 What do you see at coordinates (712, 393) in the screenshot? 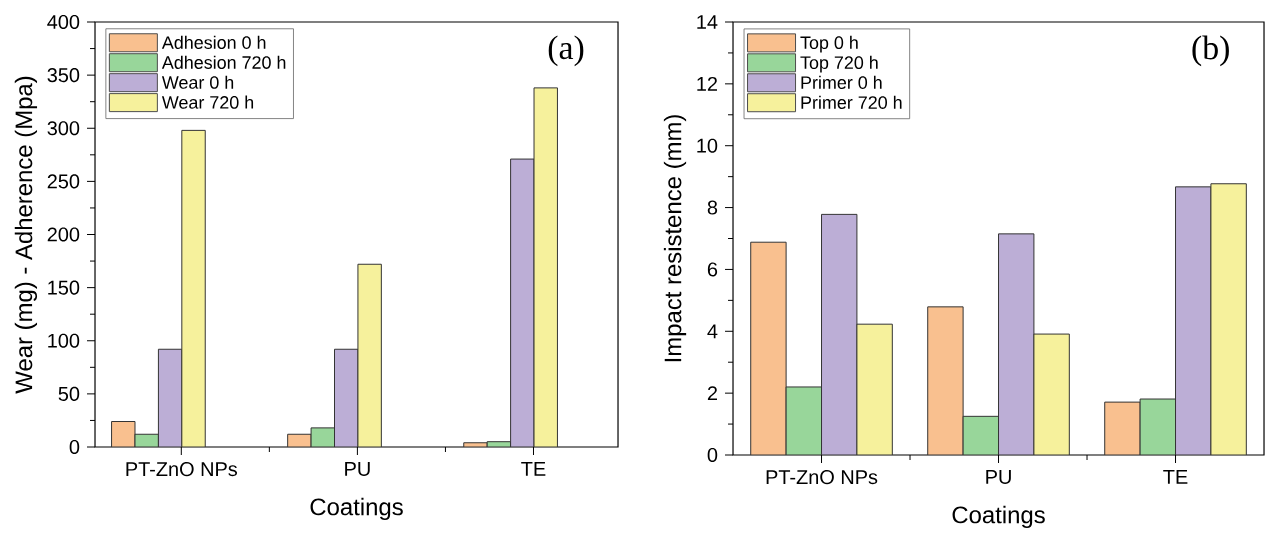
I see `y-tick-label: 2` at bounding box center [712, 393].